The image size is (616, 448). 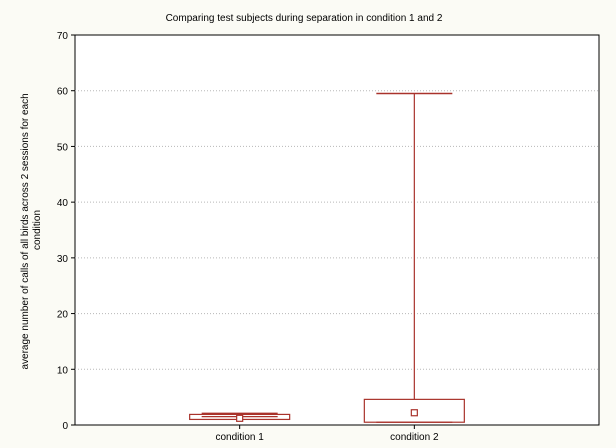 I want to click on y-tick-label: 20, so click(x=63, y=315).